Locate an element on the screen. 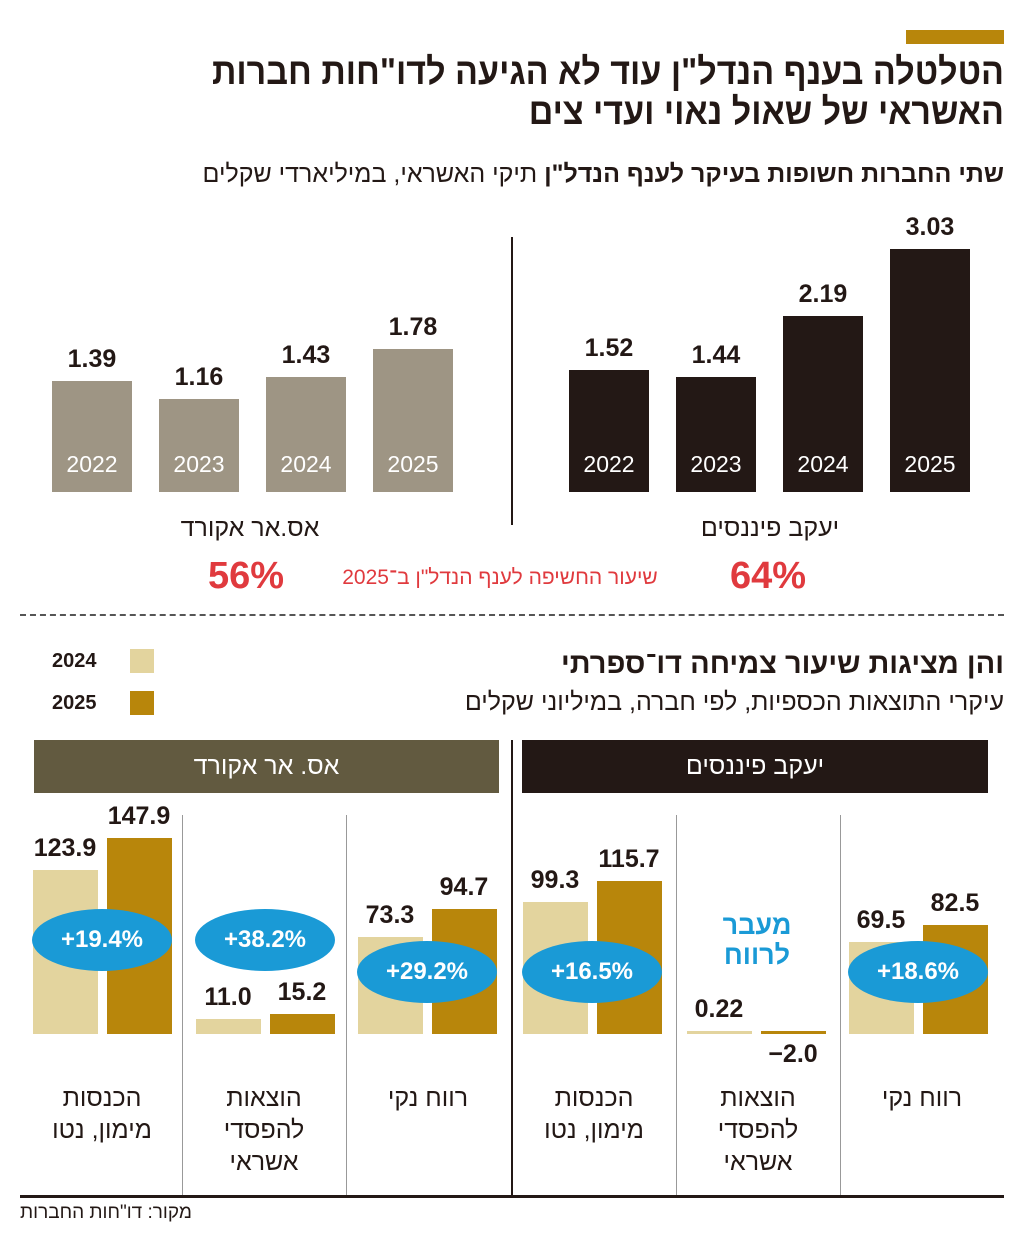 This screenshot has height=1234, width=1024. data-label: 82.5 is located at coordinates (955, 902).